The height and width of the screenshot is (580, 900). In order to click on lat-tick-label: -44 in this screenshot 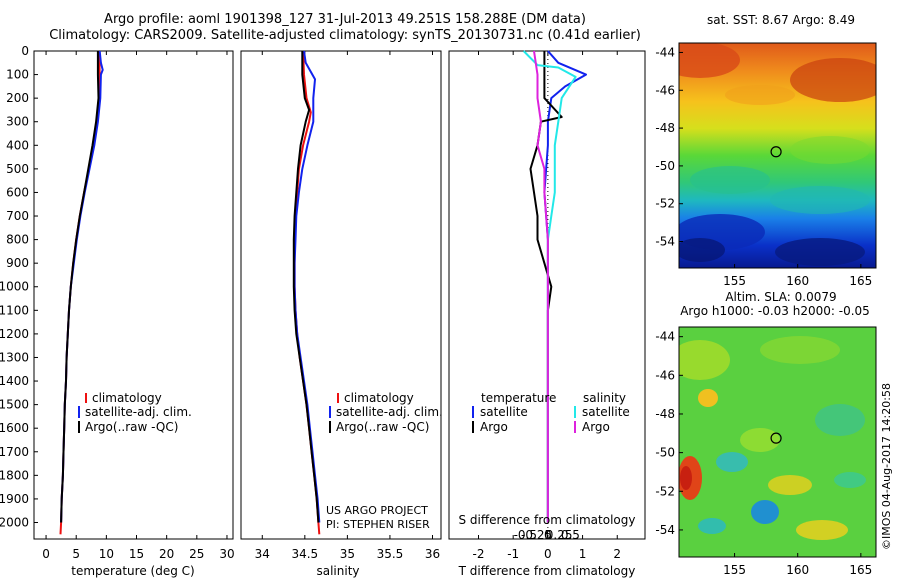, I will do `click(665, 337)`.